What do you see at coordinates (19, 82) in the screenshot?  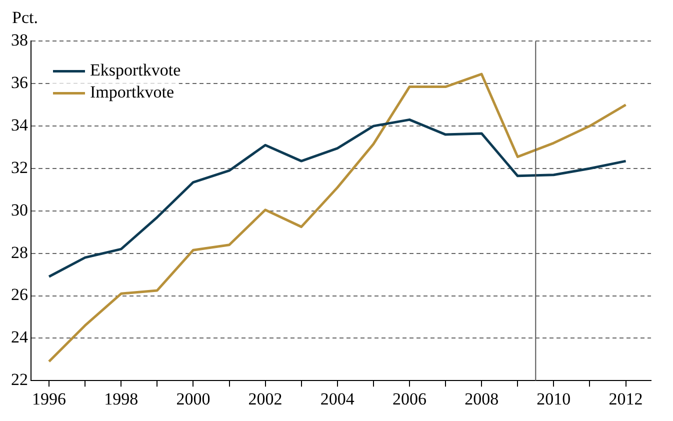 I see `y-tick-label: 36` at bounding box center [19, 82].